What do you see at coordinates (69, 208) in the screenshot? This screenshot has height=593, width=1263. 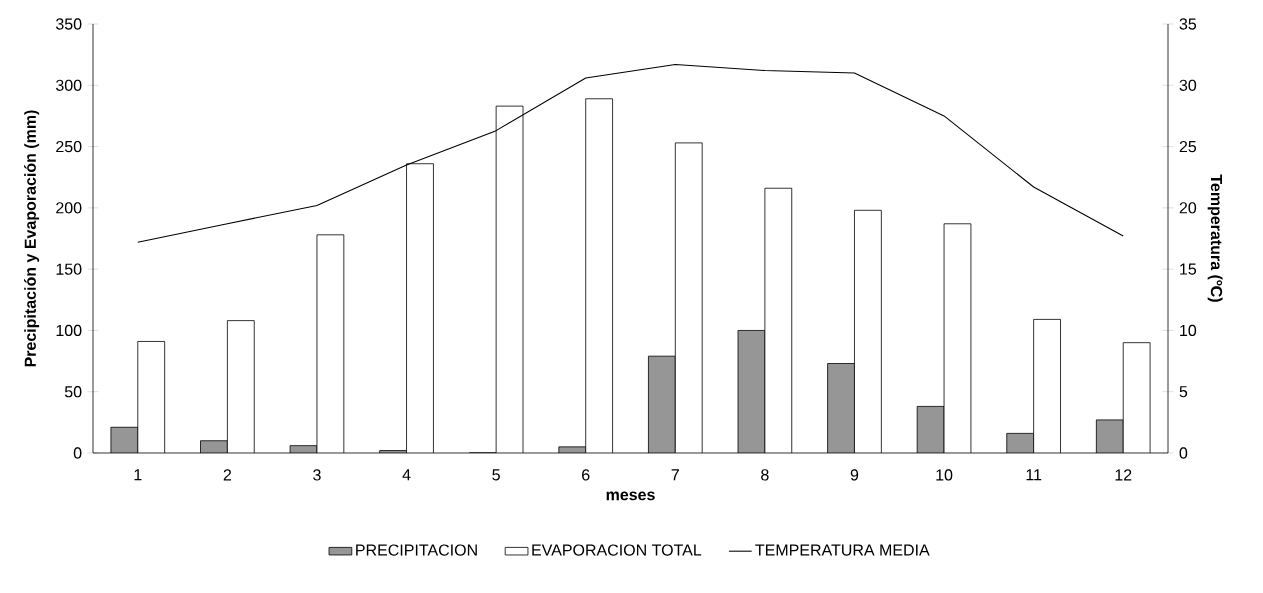 I see `y-tick-label: 200` at bounding box center [69, 208].